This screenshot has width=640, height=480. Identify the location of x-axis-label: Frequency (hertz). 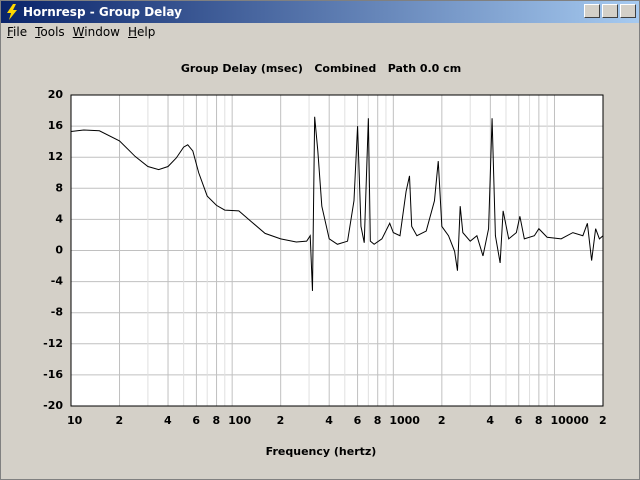
(321, 451).